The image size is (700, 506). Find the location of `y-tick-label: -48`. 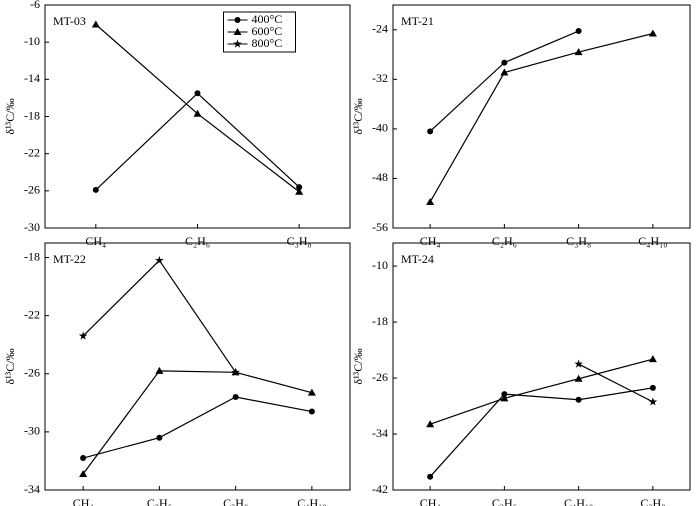

y-tick-label: -48 is located at coordinates (380, 177).